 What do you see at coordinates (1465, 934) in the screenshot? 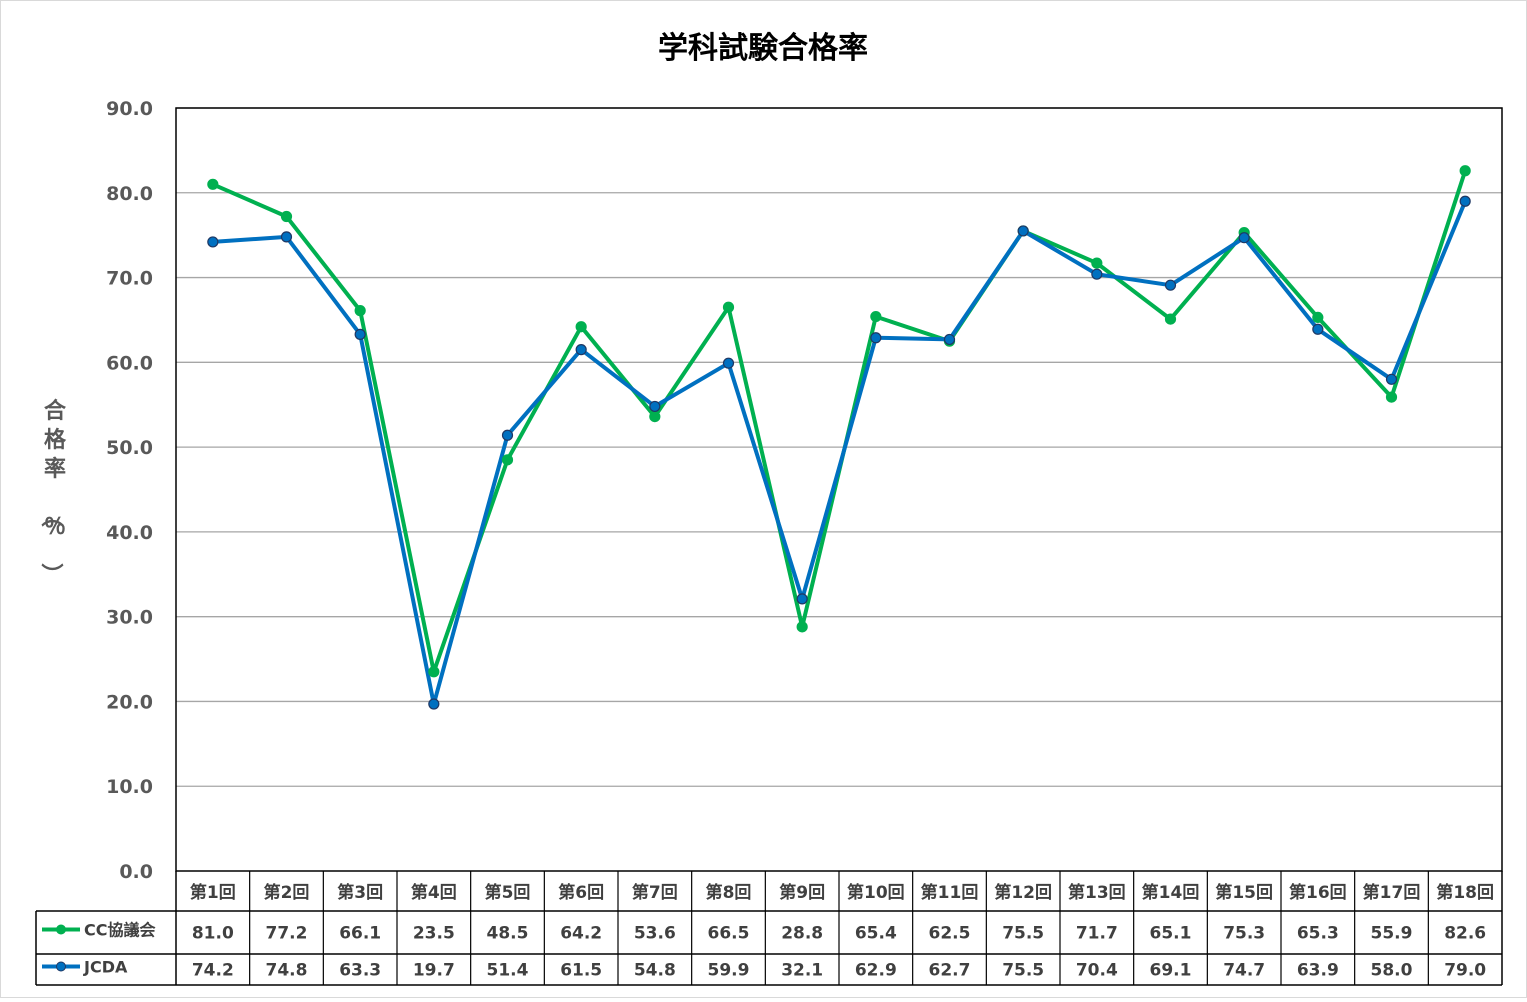
I see `table-cell: 82.6` at bounding box center [1465, 934].